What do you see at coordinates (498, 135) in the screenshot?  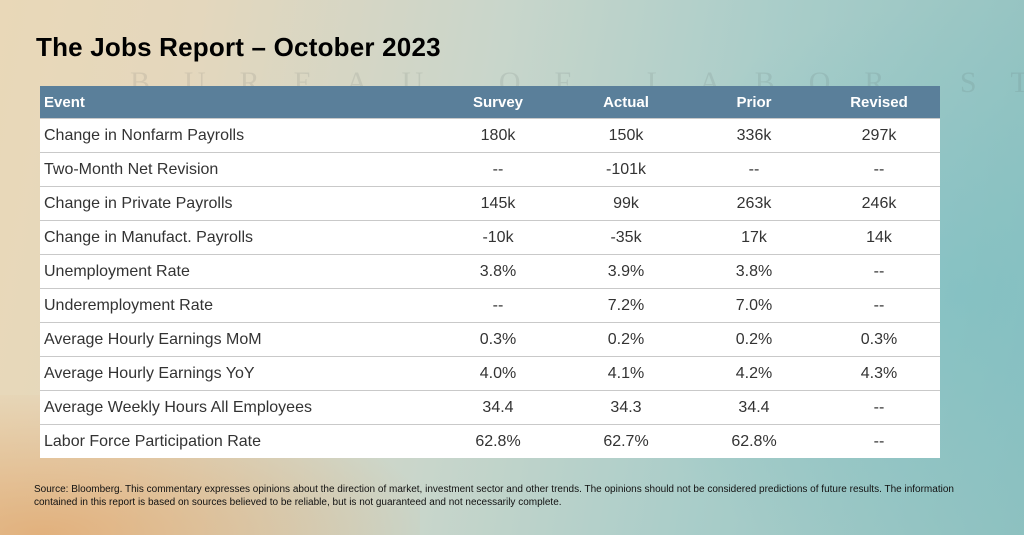 I see `survey-cell: 180k` at bounding box center [498, 135].